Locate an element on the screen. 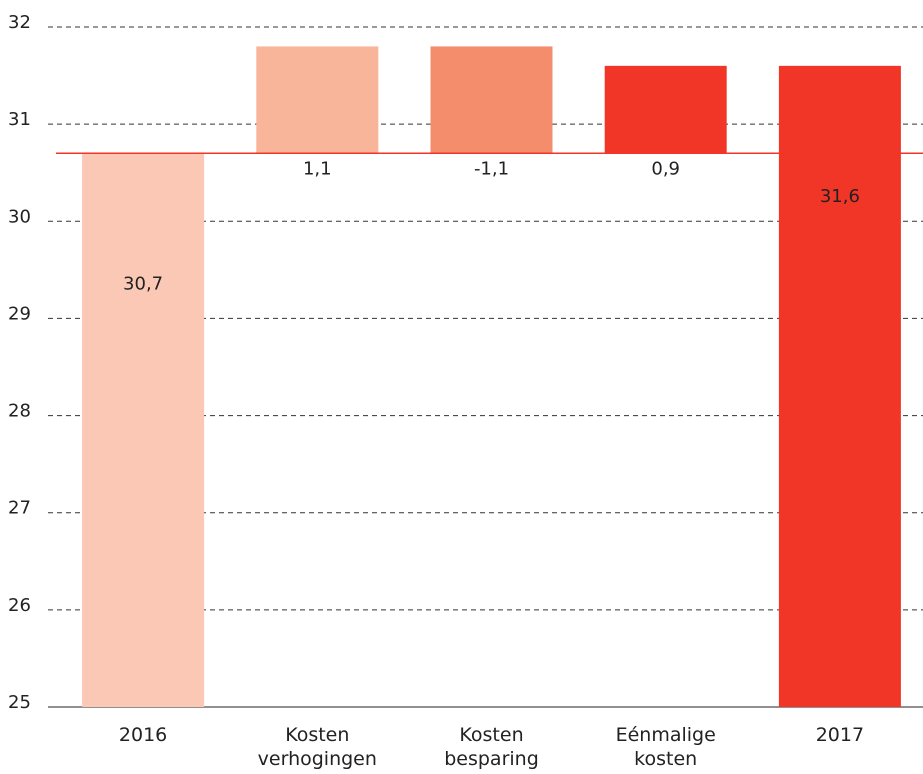 This screenshot has height=774, width=923. value-label: 1,1 is located at coordinates (317, 168).